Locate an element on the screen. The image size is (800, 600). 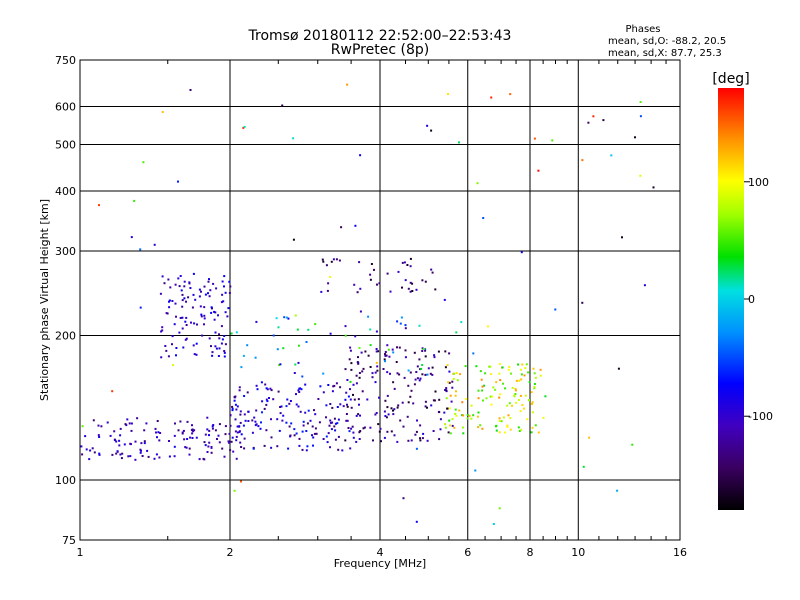
y-tick-label: 500 is located at coordinates (65, 145).